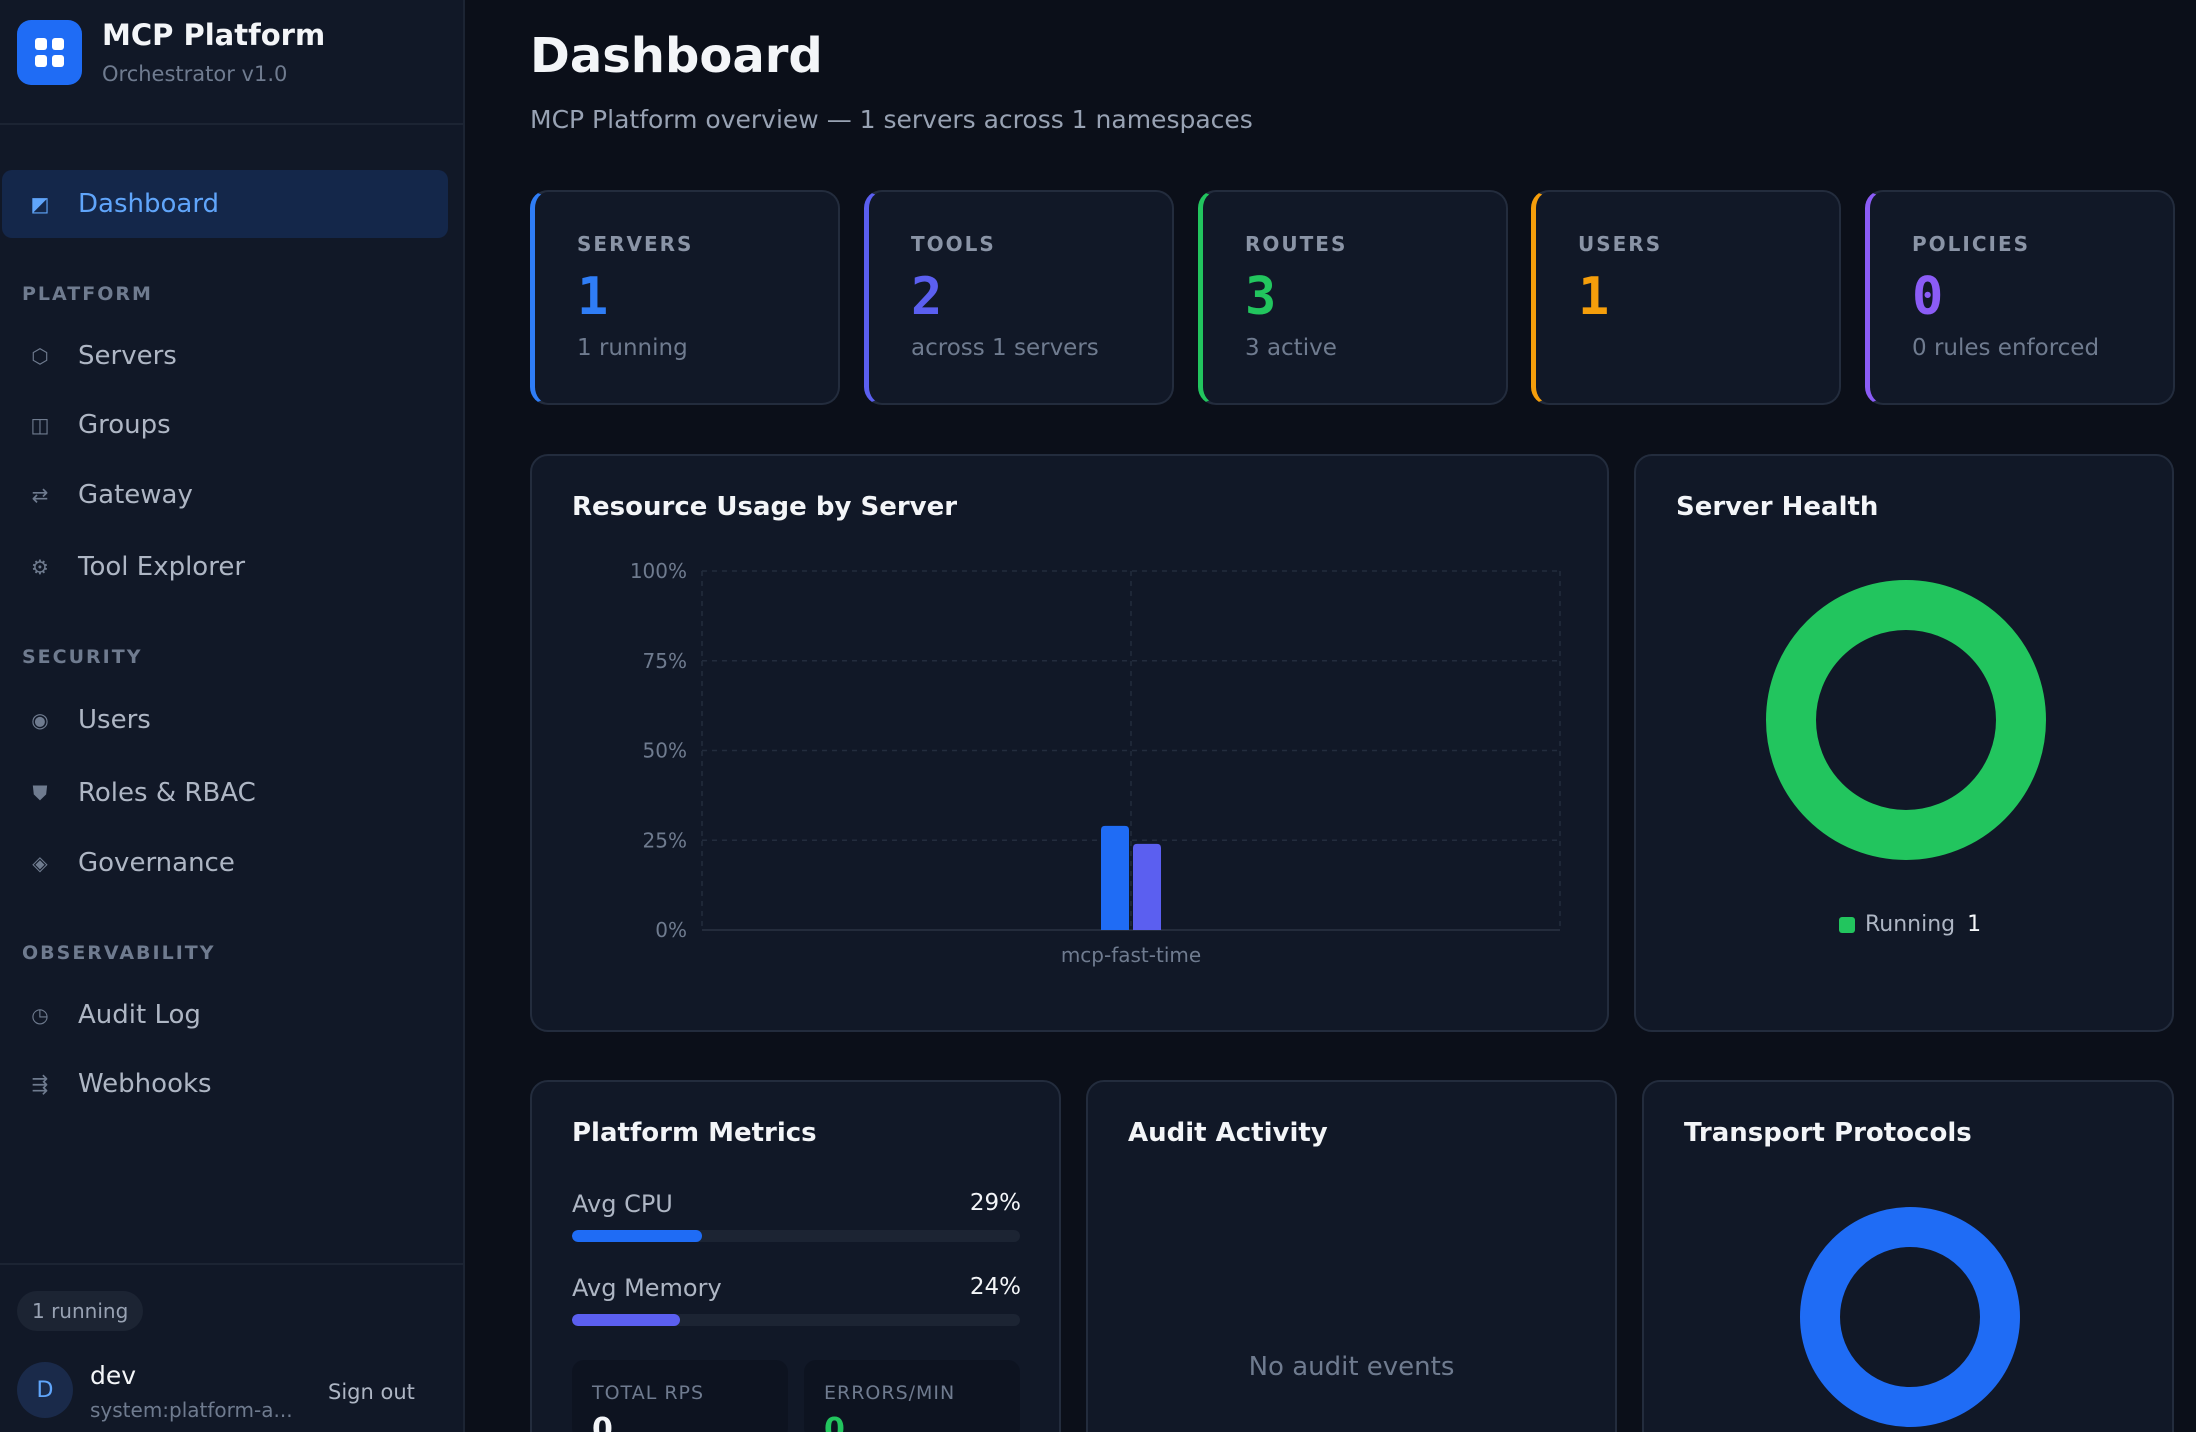  I want to click on x-tick-label: mcp-fast-time, so click(1131, 955).